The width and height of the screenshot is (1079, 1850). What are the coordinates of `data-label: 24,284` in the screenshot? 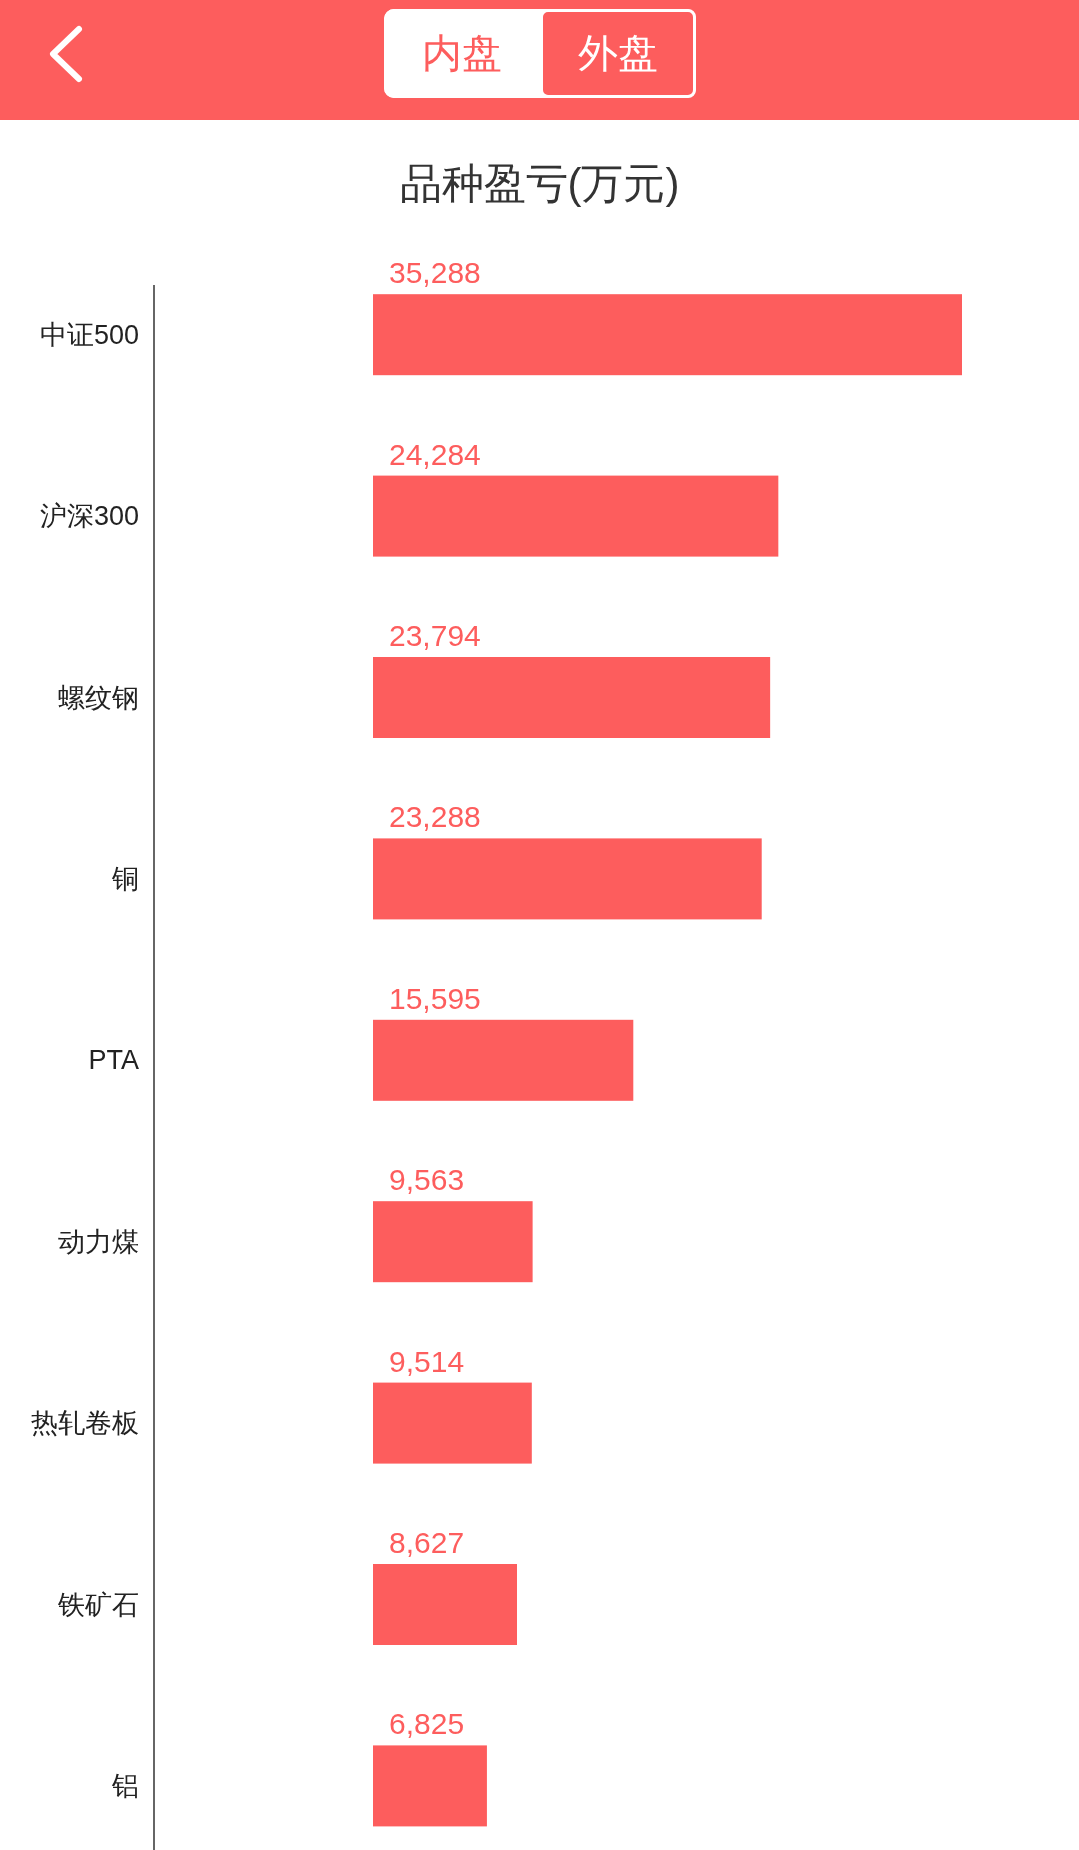 It's located at (435, 454).